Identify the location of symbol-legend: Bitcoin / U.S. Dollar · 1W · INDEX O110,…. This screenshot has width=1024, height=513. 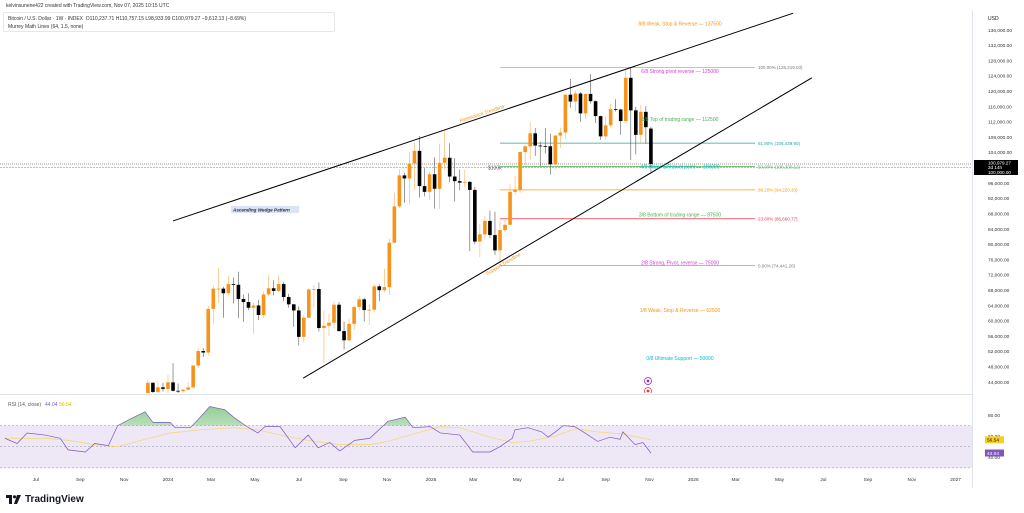
(127, 19).